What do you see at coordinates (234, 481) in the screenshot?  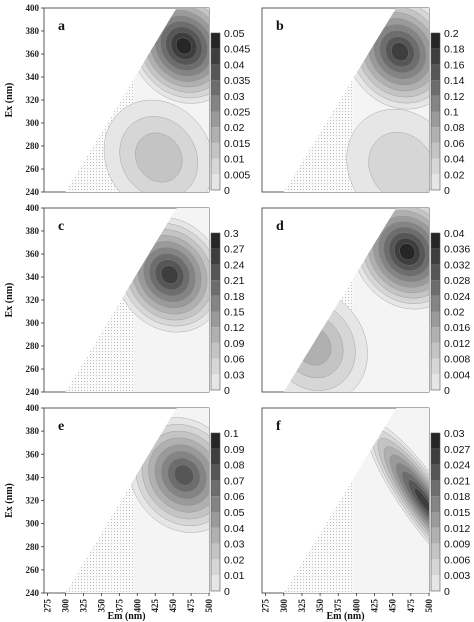 I see `colorbar-tick-label: 0.07` at bounding box center [234, 481].